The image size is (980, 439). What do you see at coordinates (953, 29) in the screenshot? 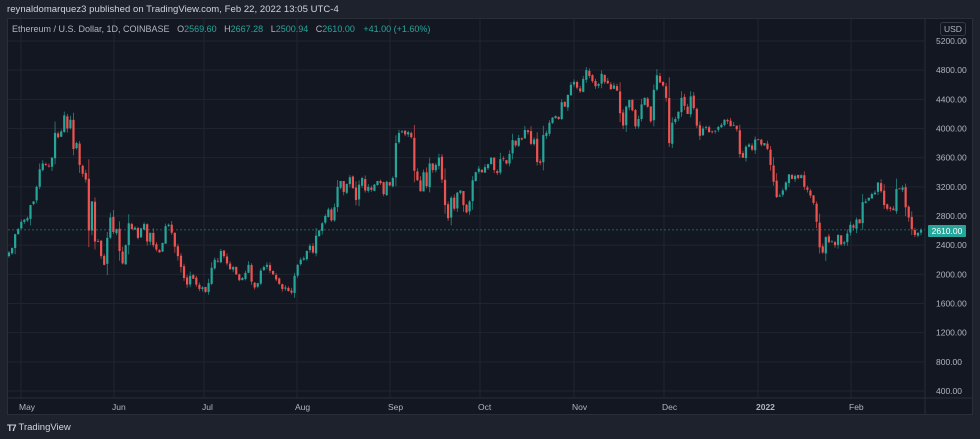
I see `currency-badge: USD` at bounding box center [953, 29].